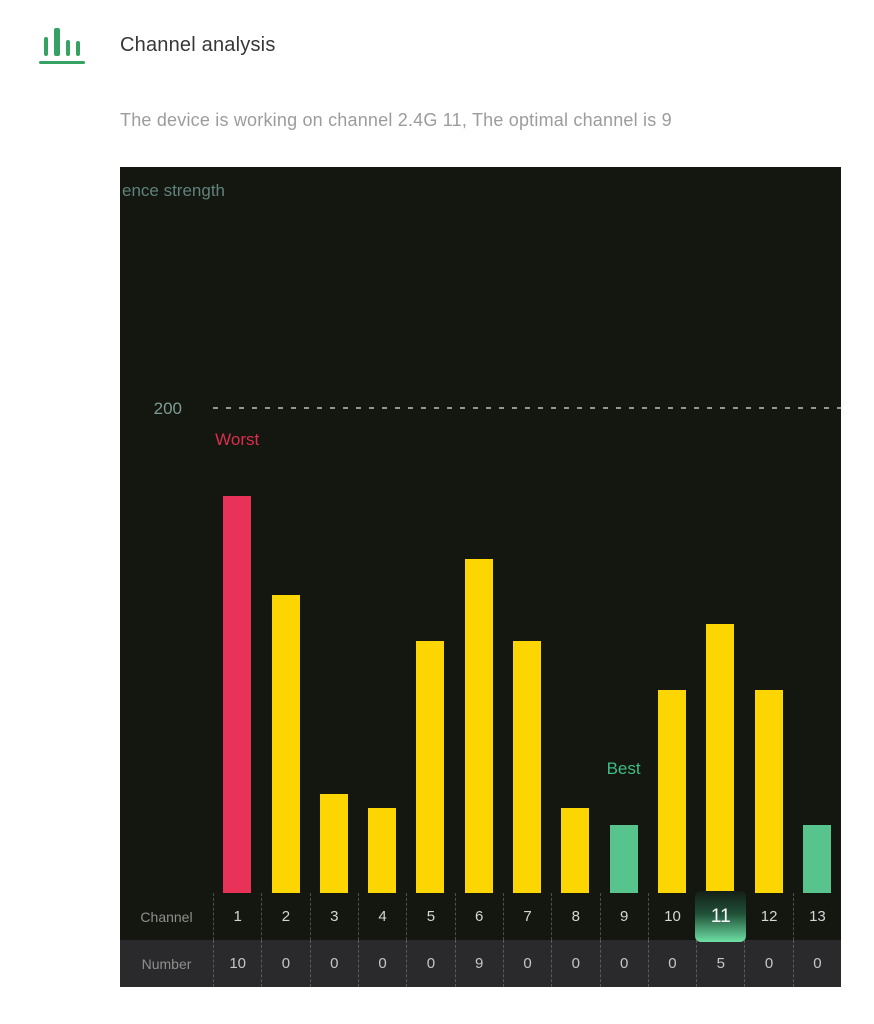 Image resolution: width=874 pixels, height=1024 pixels. What do you see at coordinates (62, 46) in the screenshot?
I see `bar-chart-icon` at bounding box center [62, 46].